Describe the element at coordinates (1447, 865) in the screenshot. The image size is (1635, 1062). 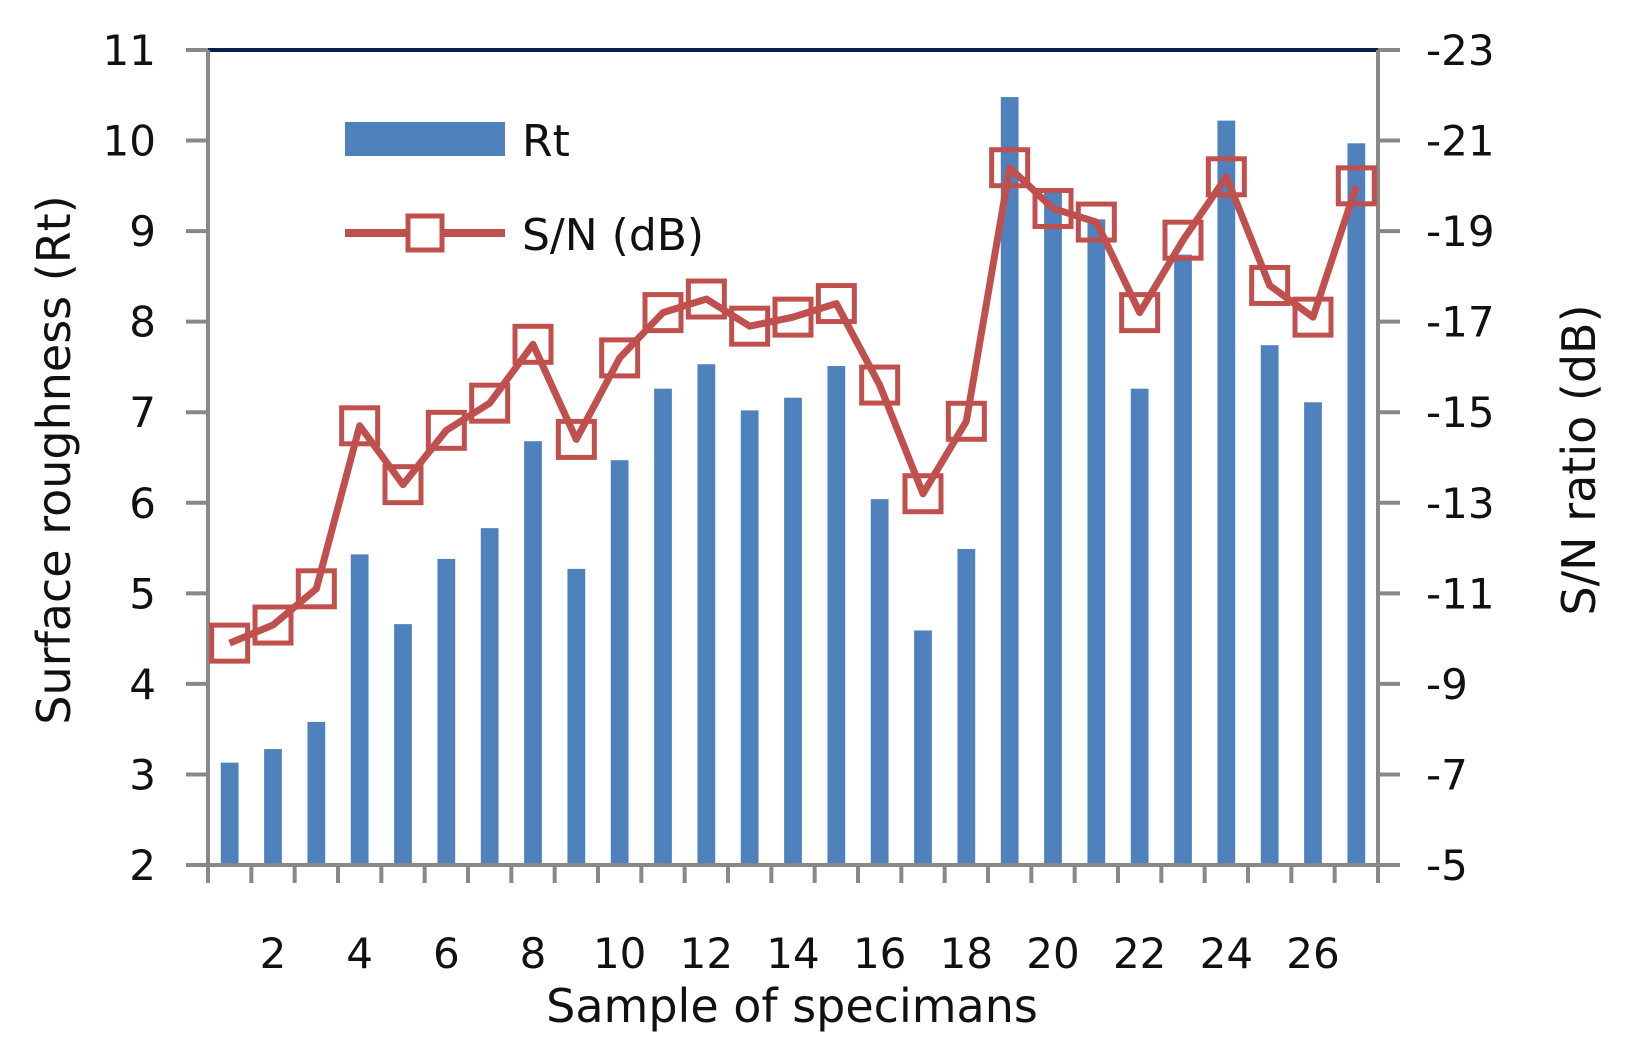
I see `y2-tick-label: -5` at that location.